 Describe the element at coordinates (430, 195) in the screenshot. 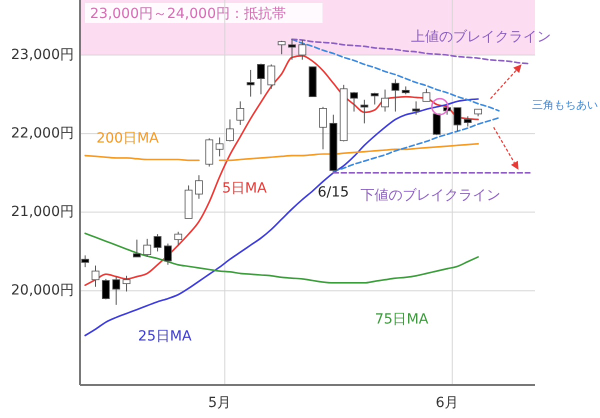

I see `series-label: 下値のブレイクライン` at that location.